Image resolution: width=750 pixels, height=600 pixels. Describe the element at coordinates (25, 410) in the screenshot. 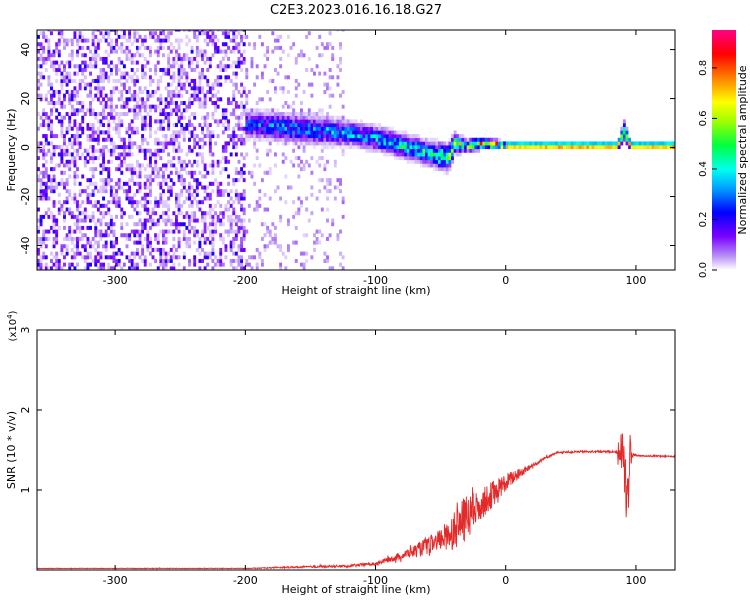

I see `y-tick-label: 2` at that location.